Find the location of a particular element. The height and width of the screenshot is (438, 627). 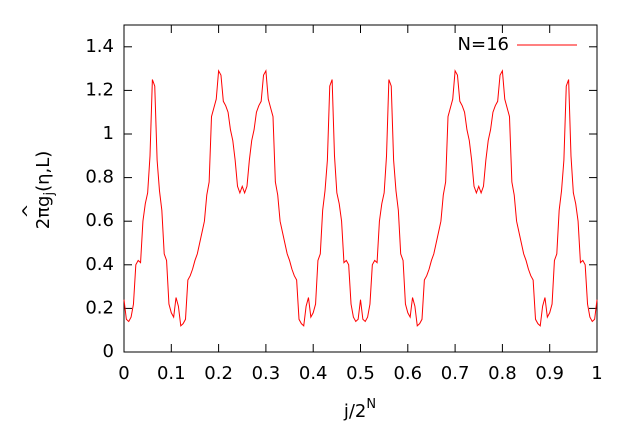

x-tick-label: 0.9 is located at coordinates (549, 373).